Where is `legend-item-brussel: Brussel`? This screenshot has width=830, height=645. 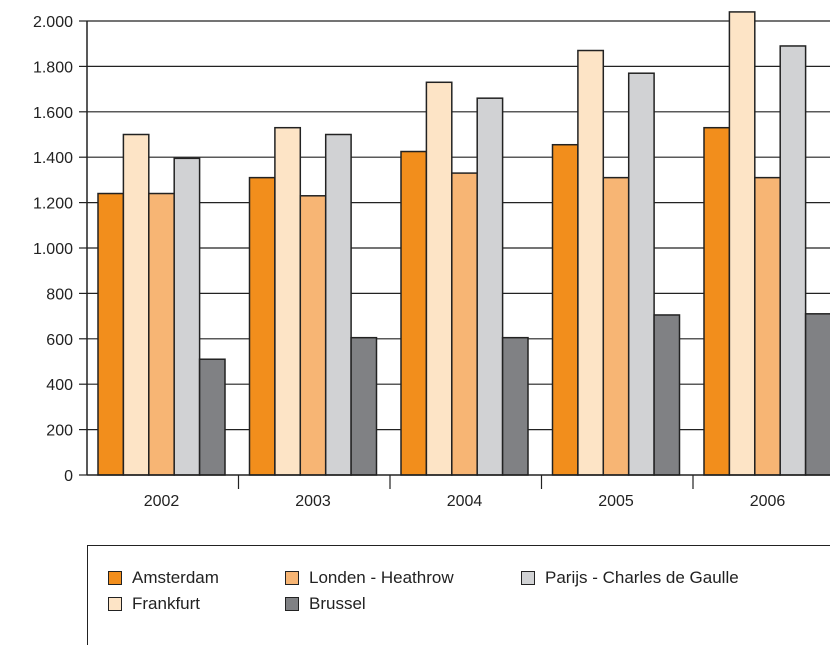
legend-item-brussel: Brussel is located at coordinates (325, 604).